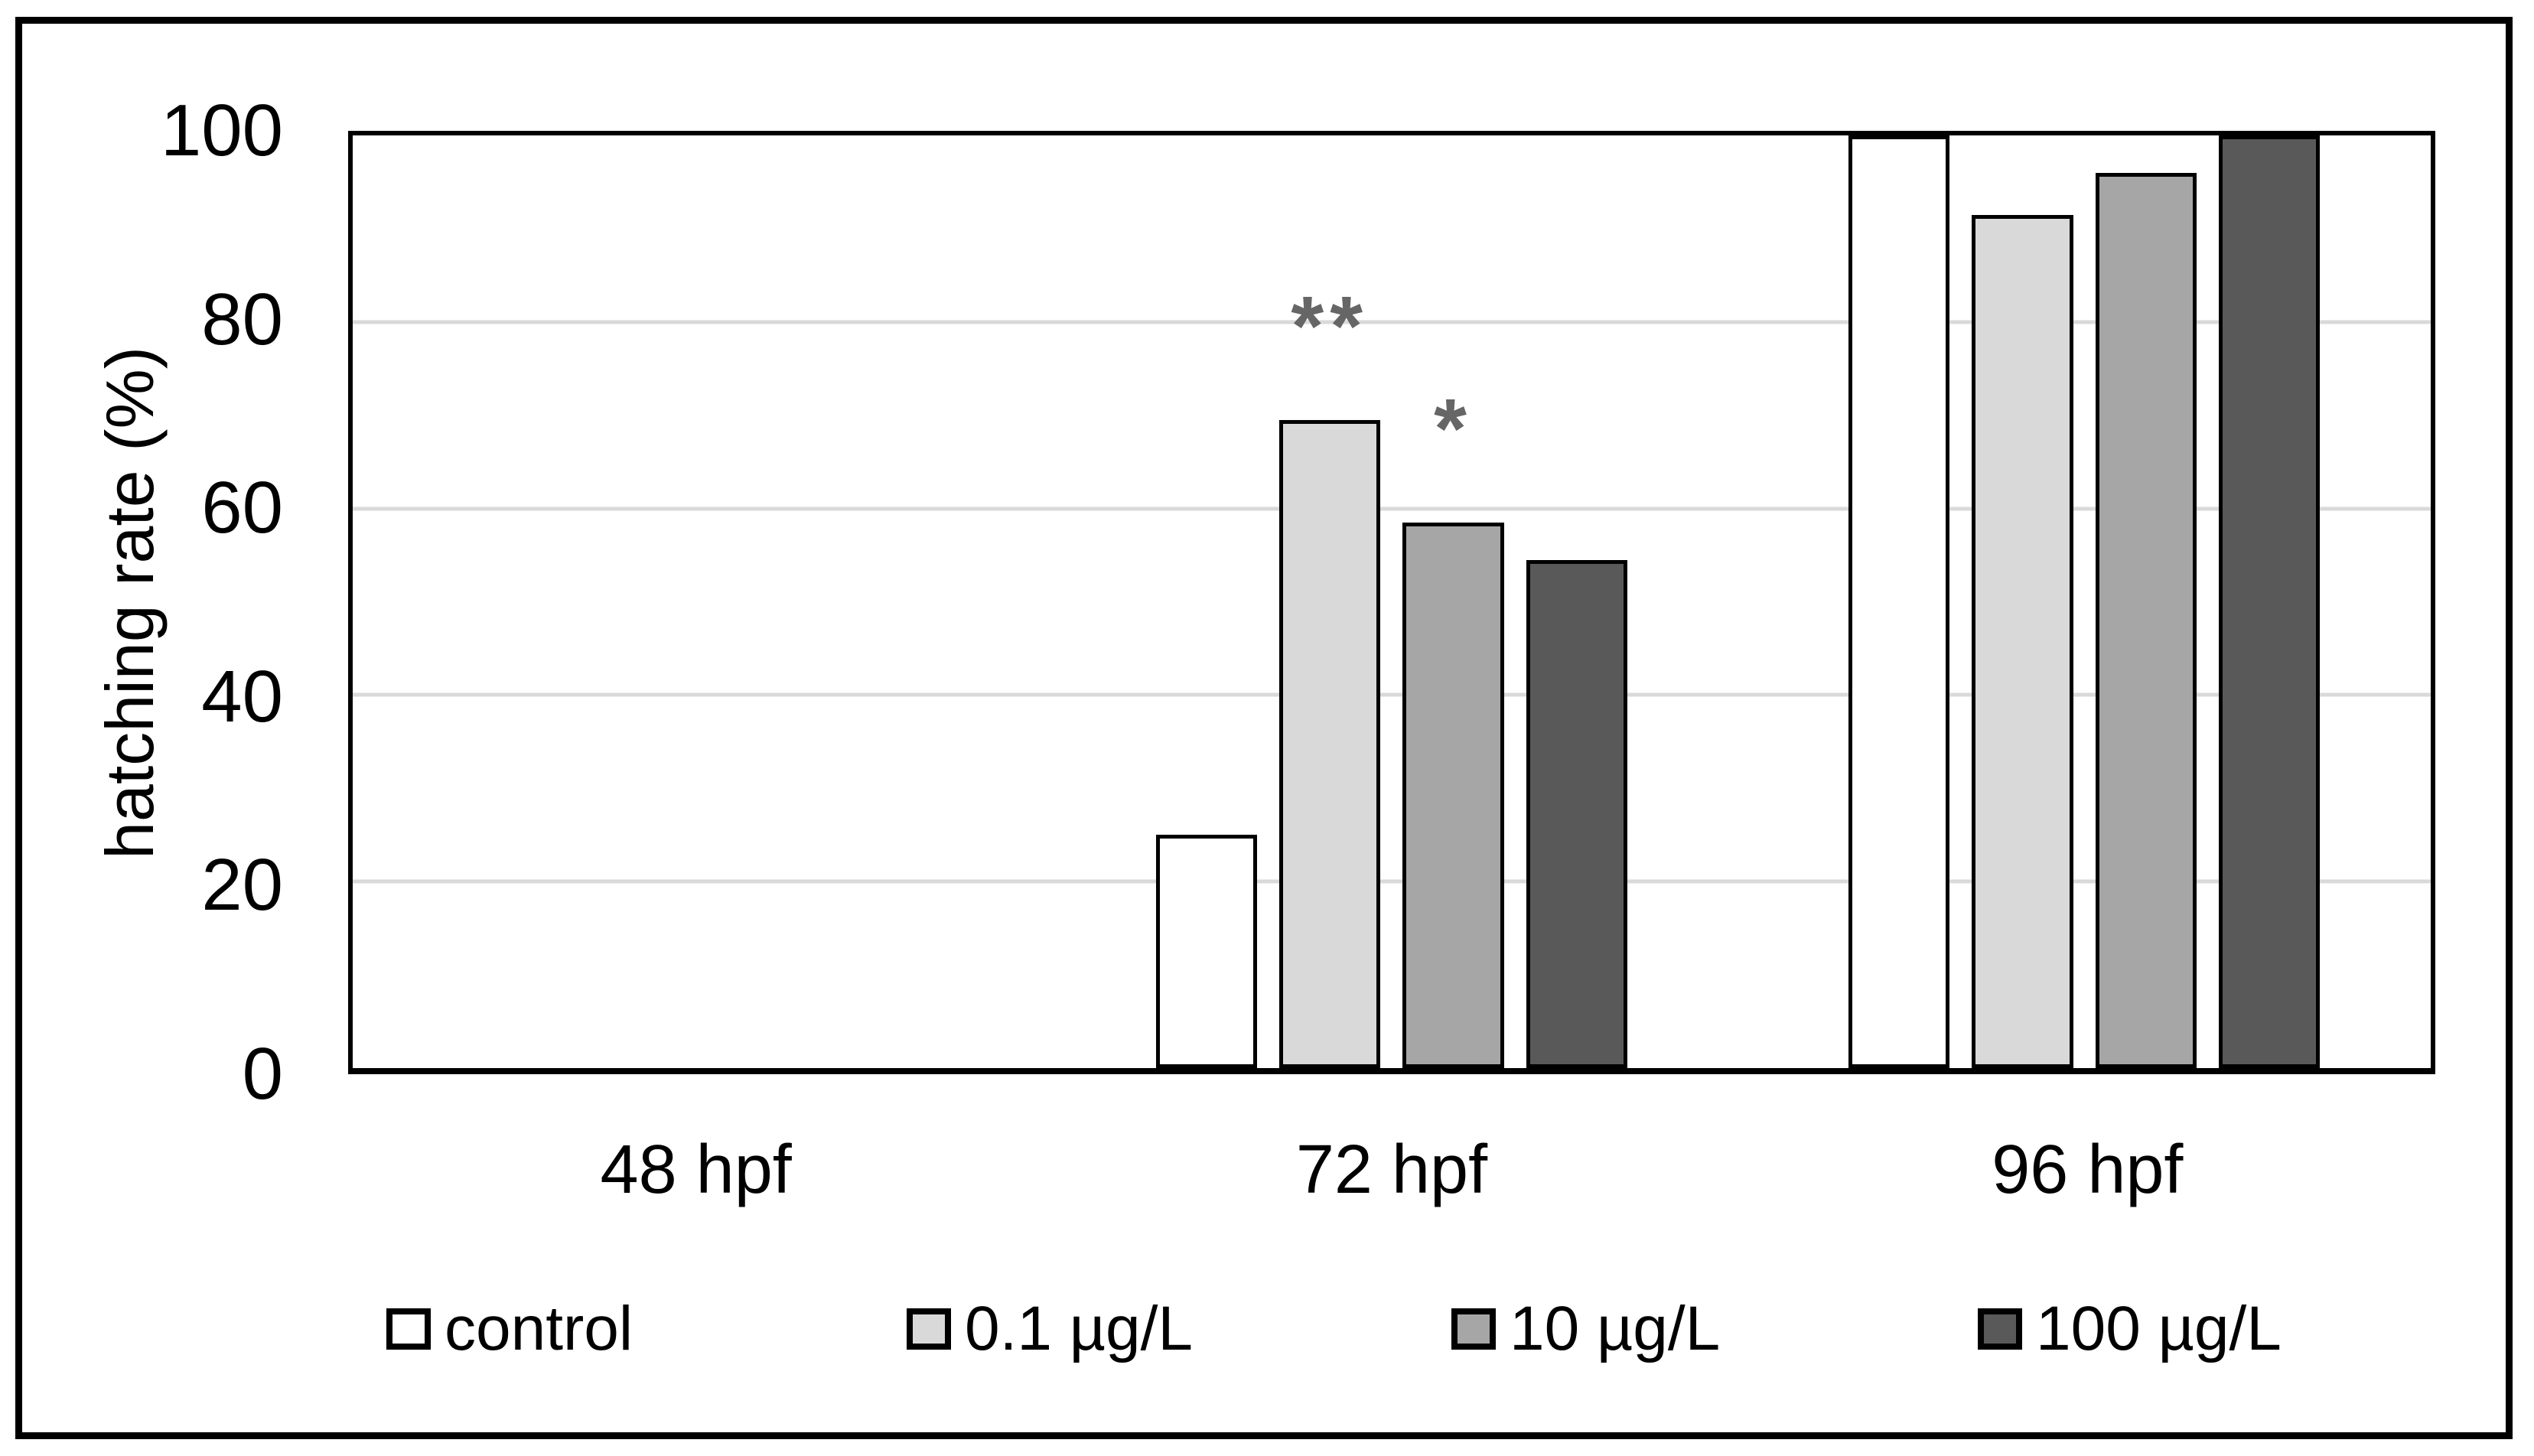 This screenshot has height=1456, width=2534. What do you see at coordinates (2159, 1328) in the screenshot?
I see `legend-item-label: 100 µg/L` at bounding box center [2159, 1328].